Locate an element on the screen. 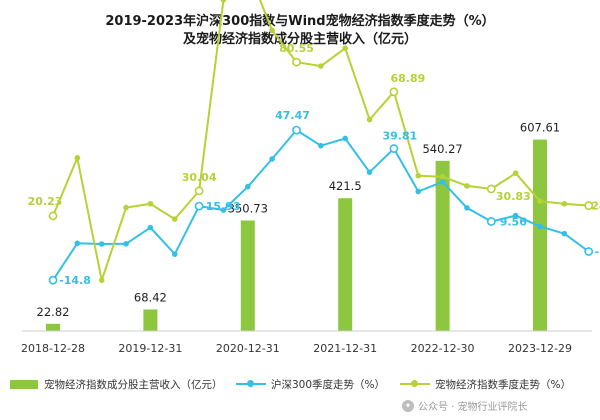  legend-item-hs300: 沪深300季度走势（%） is located at coordinates (310, 384).